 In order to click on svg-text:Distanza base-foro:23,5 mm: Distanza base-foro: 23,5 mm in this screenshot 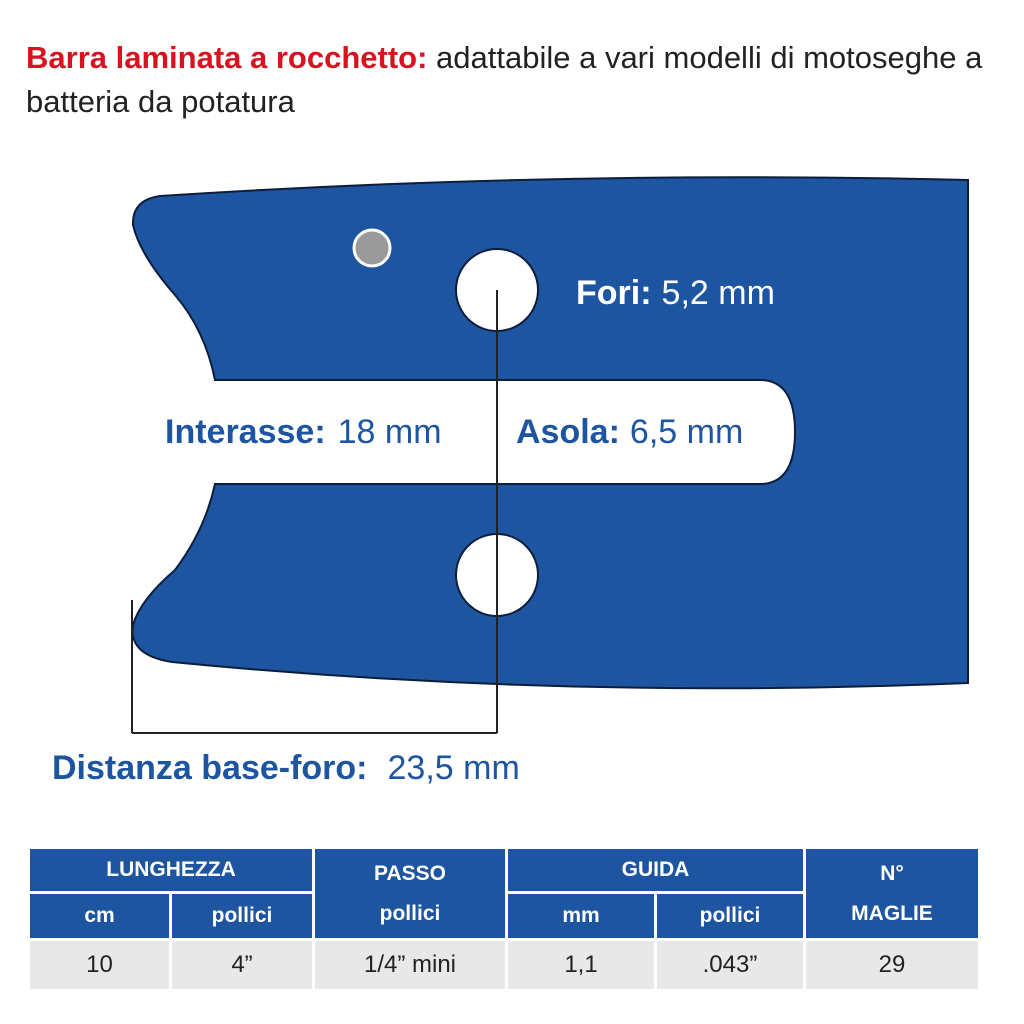, I will do `click(286, 768)`.